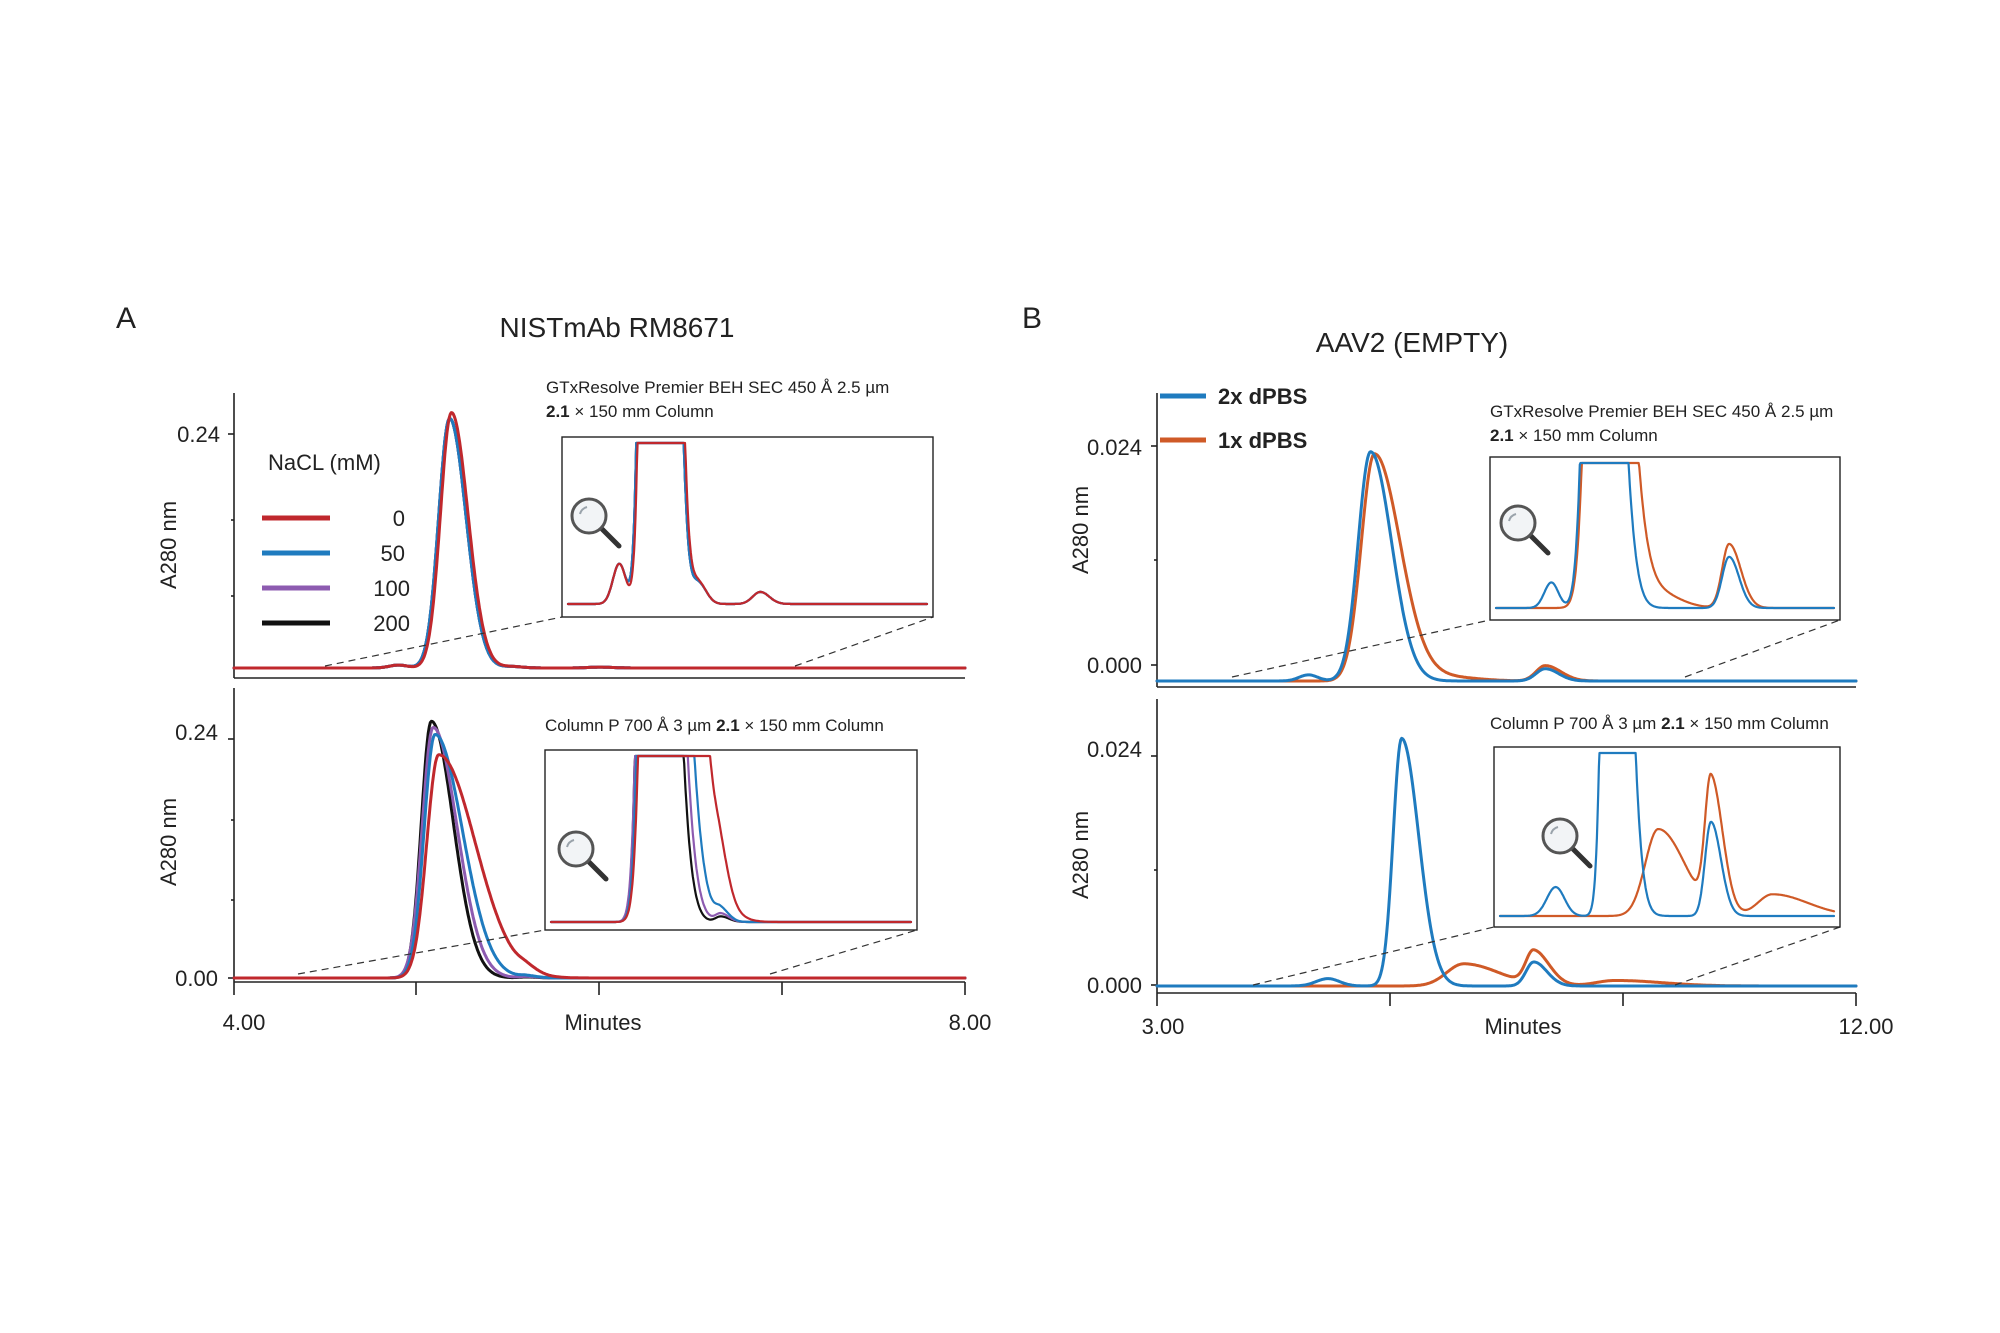 The image size is (2000, 1333). I want to click on b-xlabel: Minutes, so click(1522, 1026).